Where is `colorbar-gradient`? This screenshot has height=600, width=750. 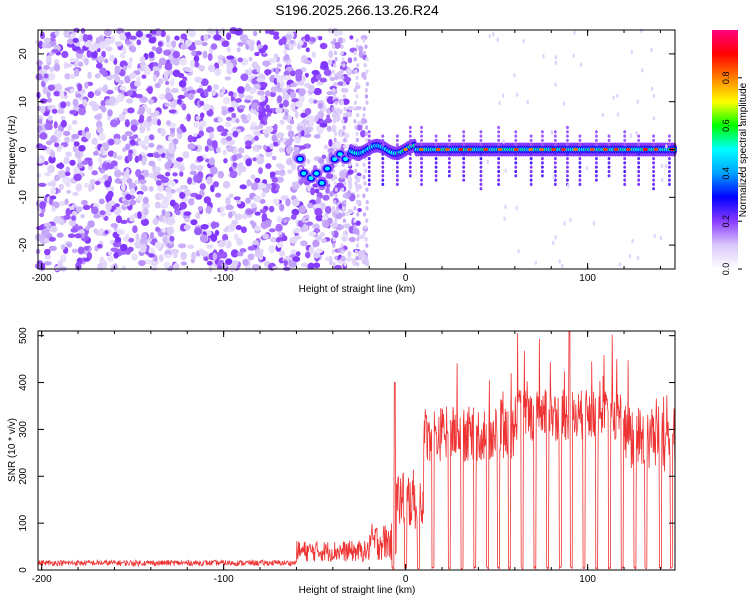 colorbar-gradient is located at coordinates (725, 149).